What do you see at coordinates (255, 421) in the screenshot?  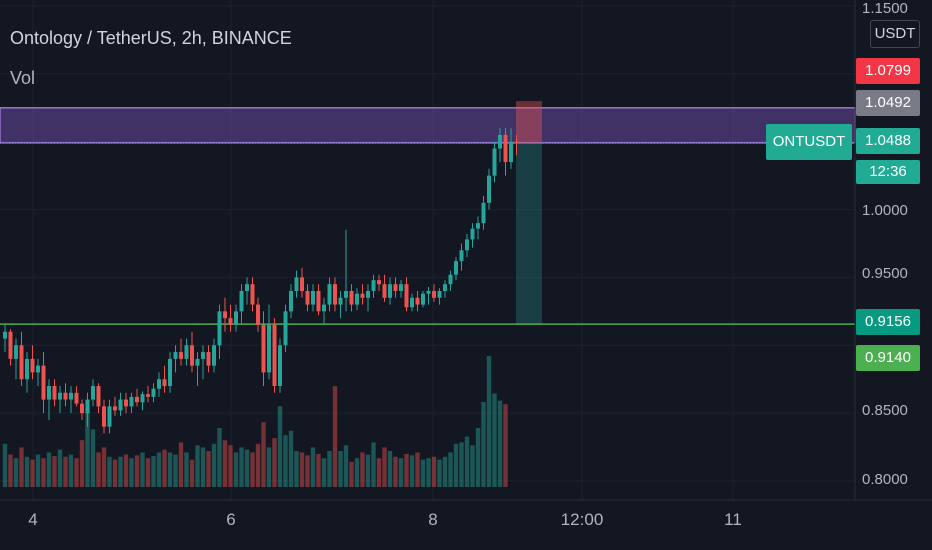 I see `volume-bars` at bounding box center [255, 421].